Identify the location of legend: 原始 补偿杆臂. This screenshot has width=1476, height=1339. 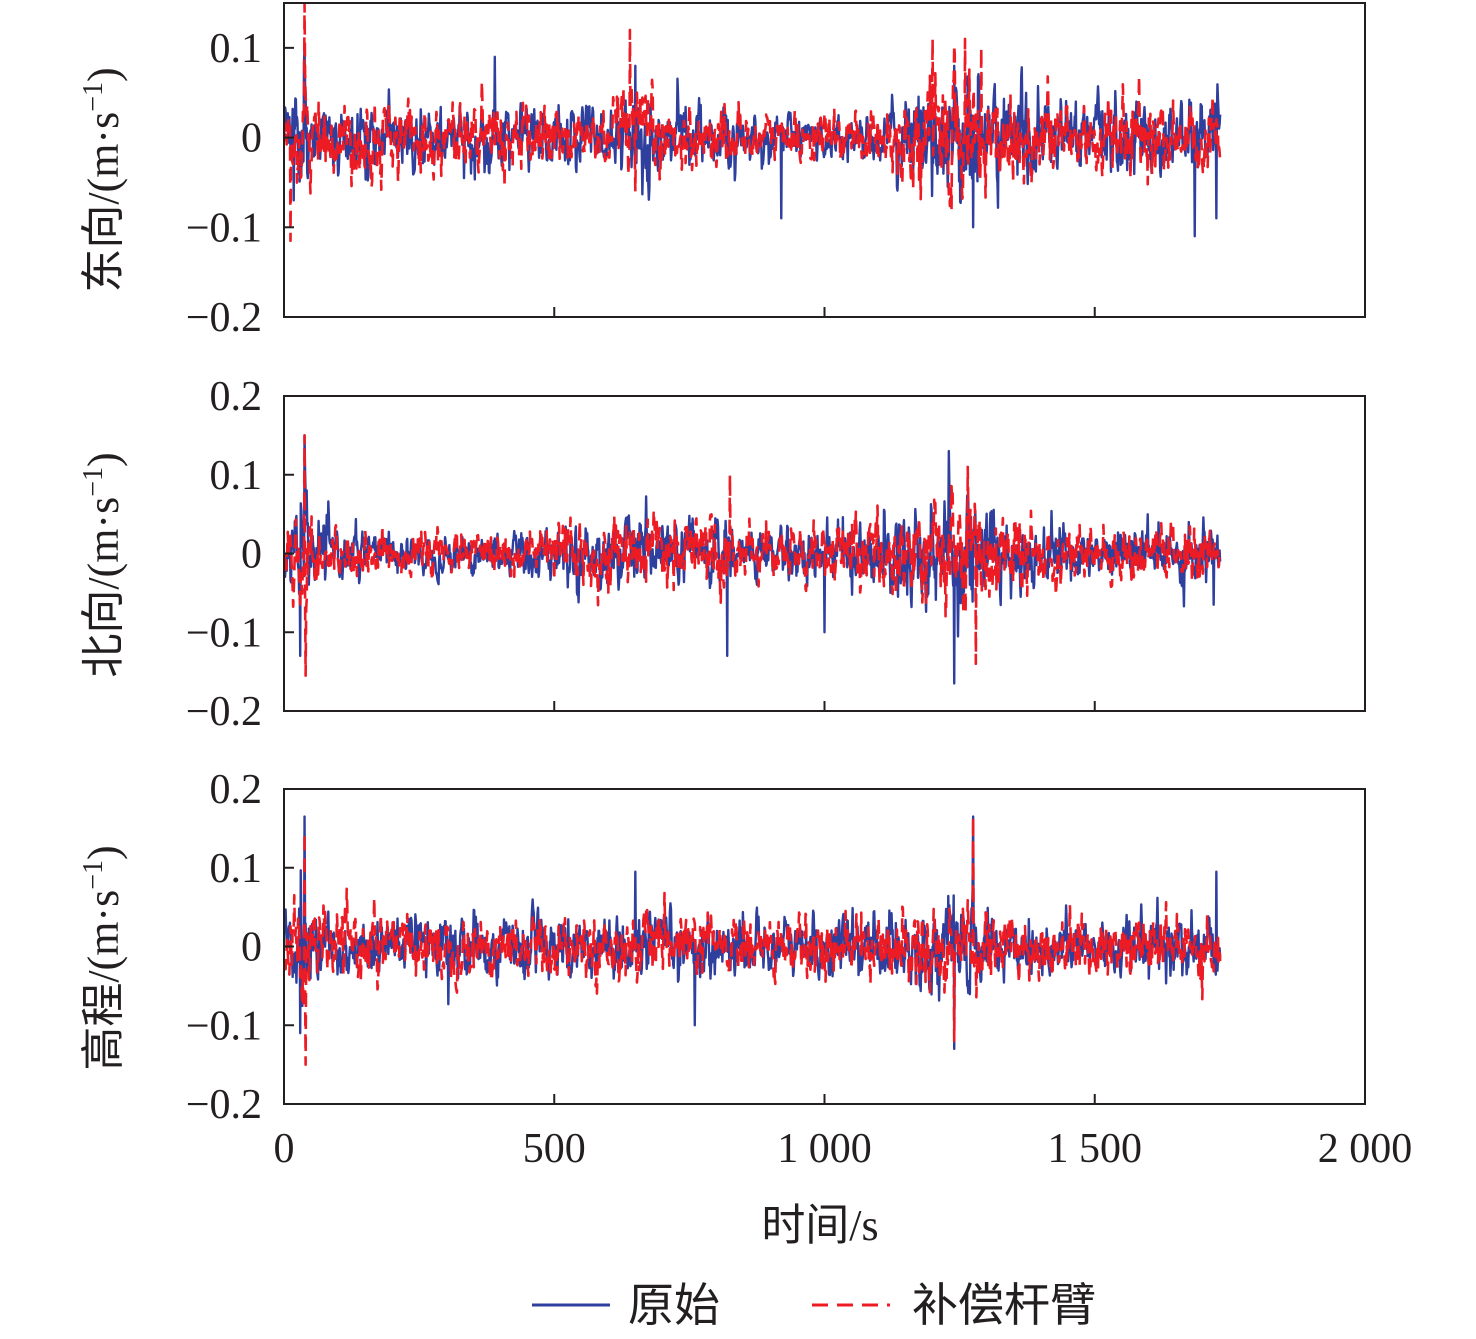
(814, 1305).